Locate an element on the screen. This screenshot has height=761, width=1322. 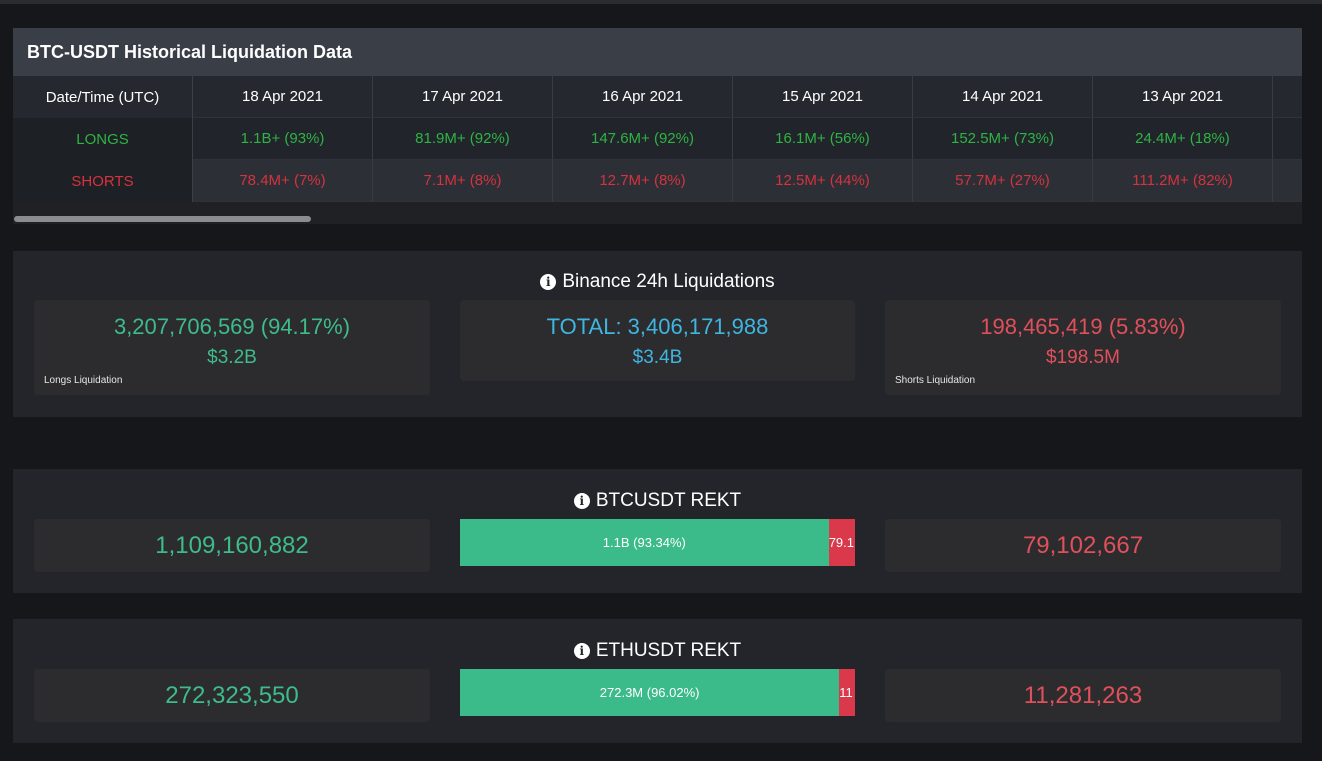
btc-rekt-title: BTCUSDT REKT is located at coordinates (668, 500).